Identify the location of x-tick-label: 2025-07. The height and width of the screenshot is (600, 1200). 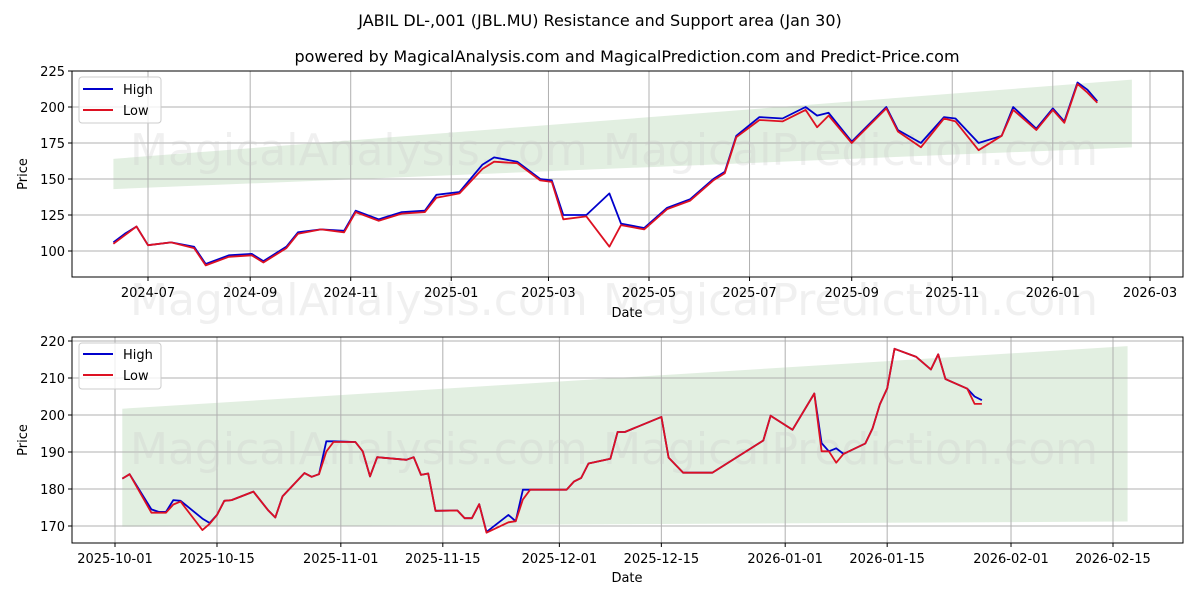
(749, 293).